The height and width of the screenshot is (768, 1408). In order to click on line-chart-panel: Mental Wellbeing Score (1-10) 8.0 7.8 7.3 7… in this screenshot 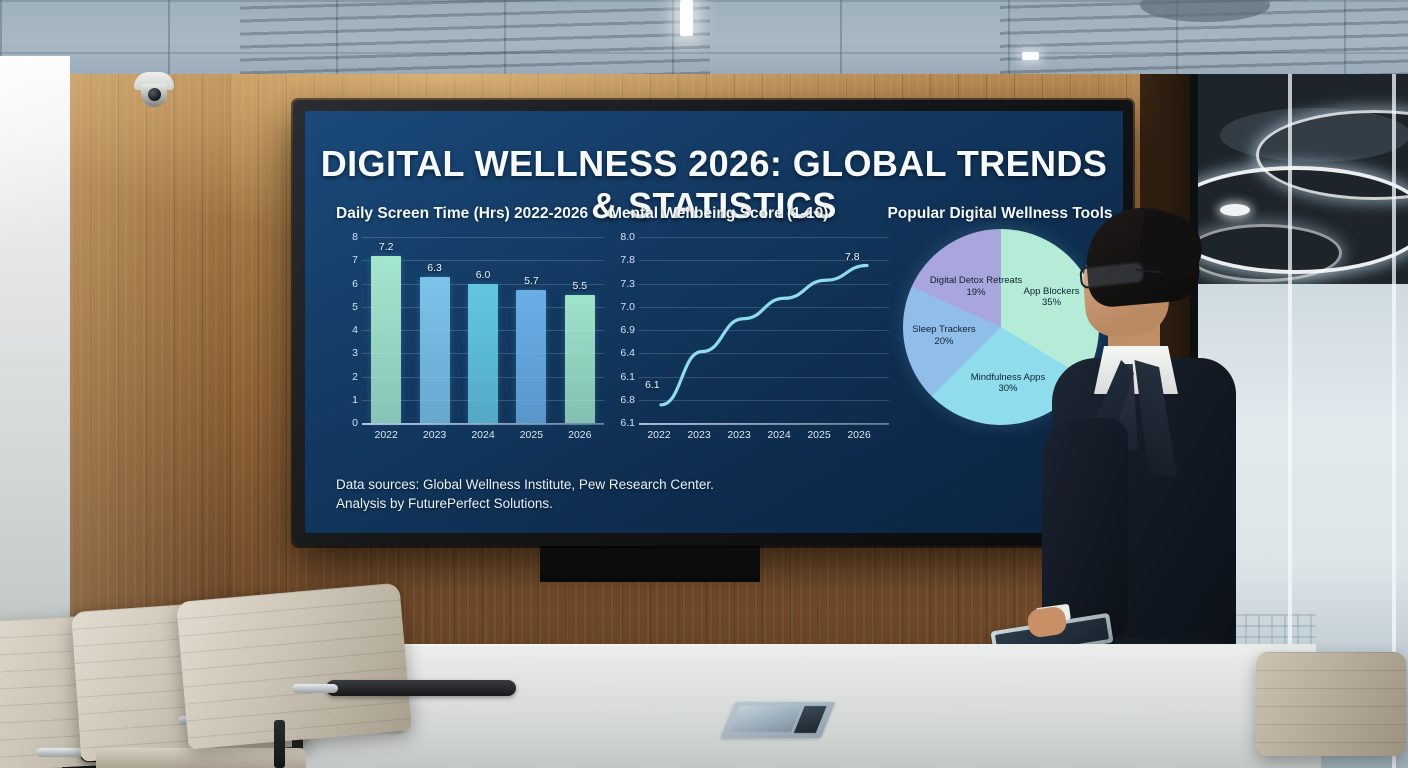, I will do `click(749, 324)`.